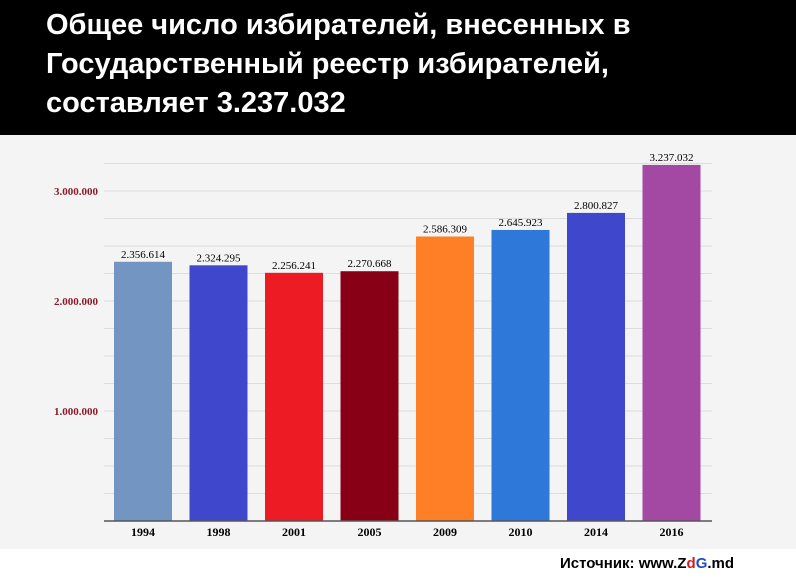  Describe the element at coordinates (672, 158) in the screenshot. I see `value-label-2016: 3.237.032` at that location.